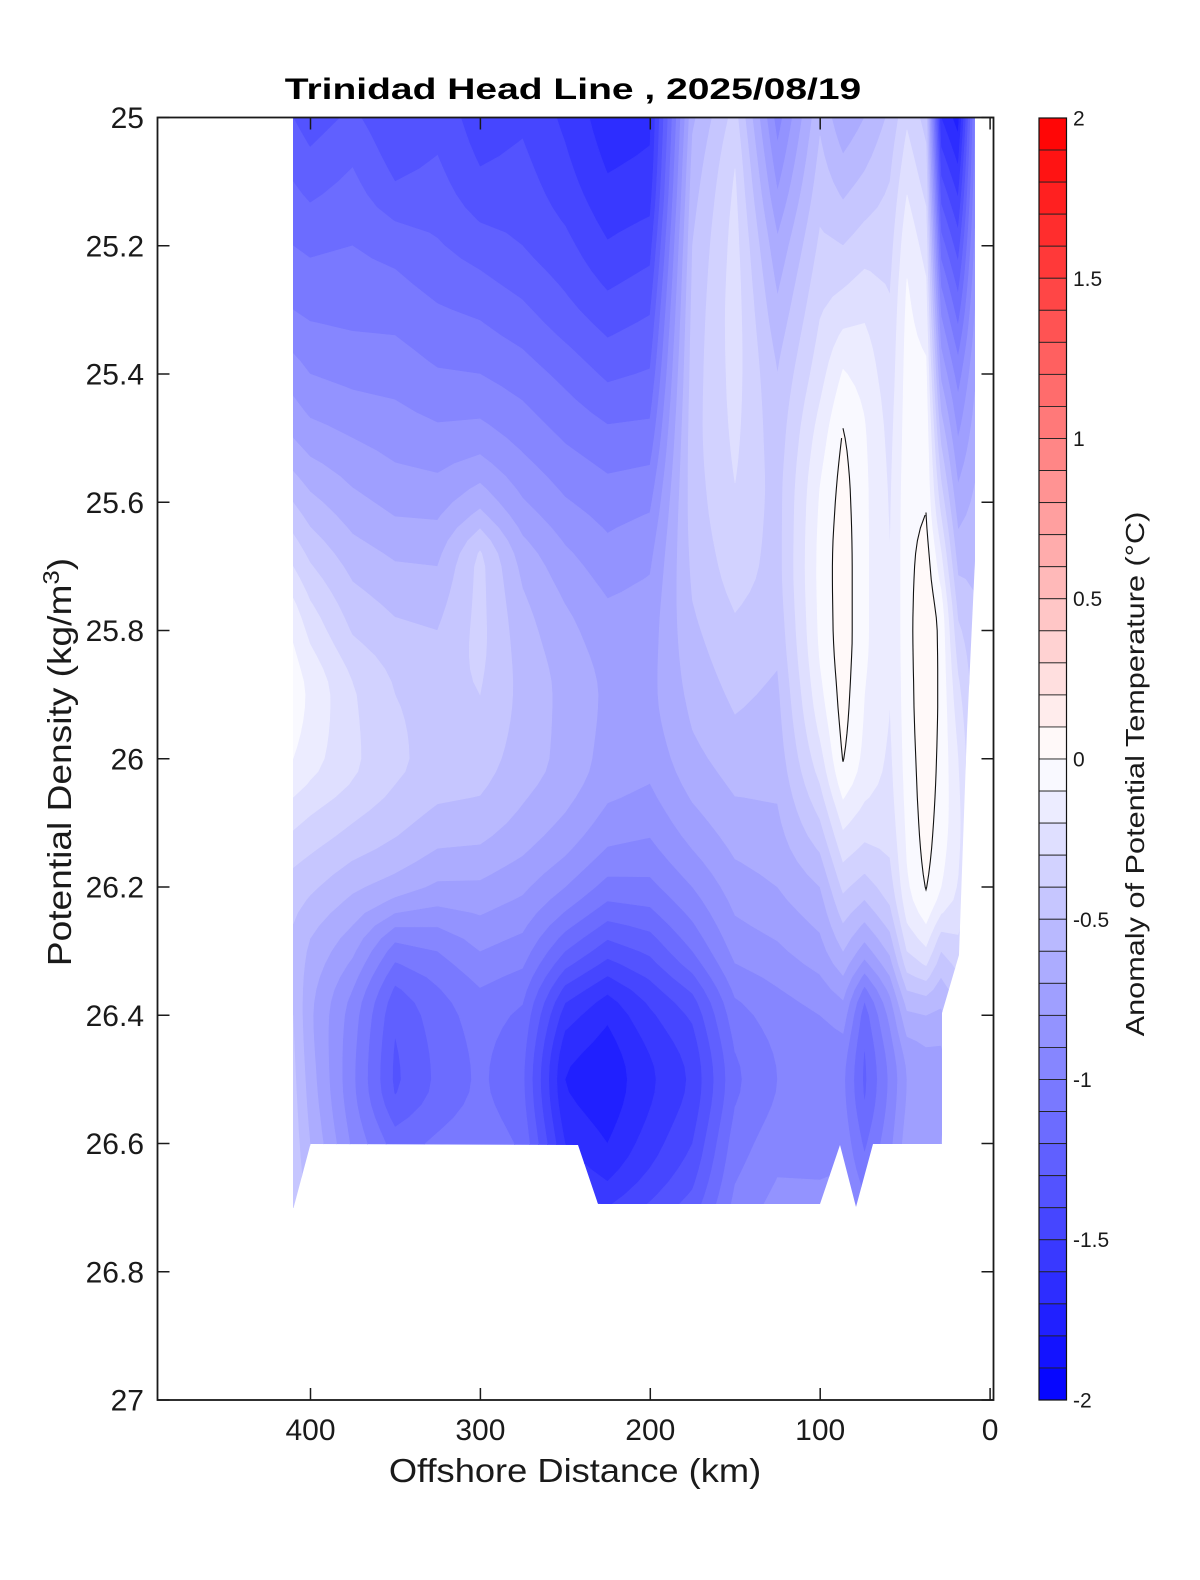 Image resolution: width=1200 pixels, height=1580 pixels. What do you see at coordinates (115, 503) in the screenshot?
I see `svg-text: 25.6` at bounding box center [115, 503].